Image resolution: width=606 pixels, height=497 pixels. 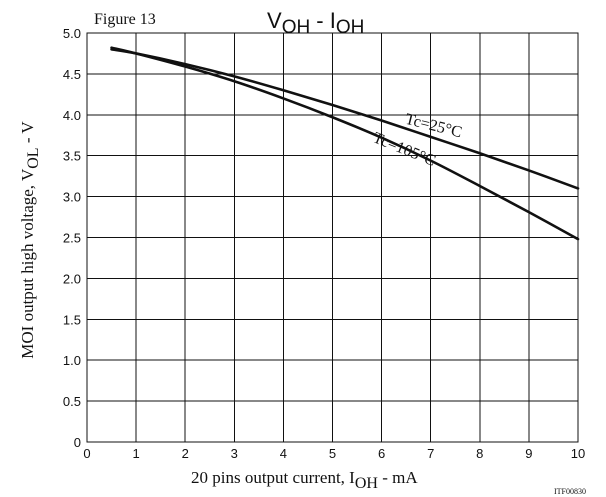 What do you see at coordinates (72, 401) in the screenshot?
I see `y-tick-label: 0.5` at bounding box center [72, 401].